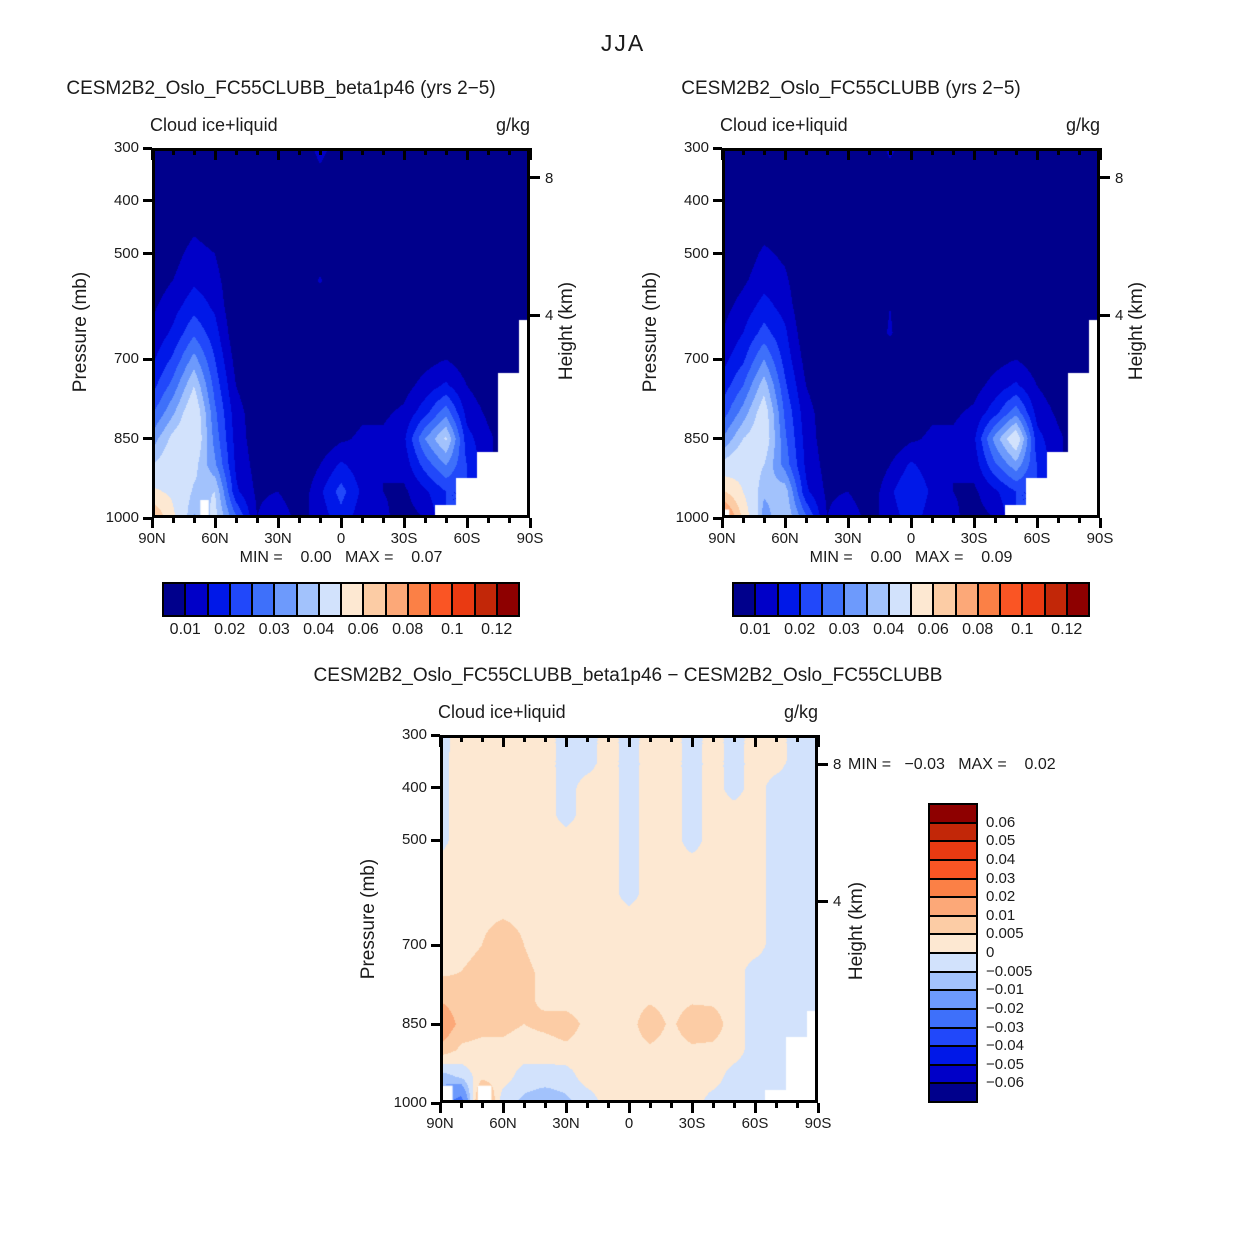  Describe the element at coordinates (692, 517) in the screenshot. I see `pressure-tick-label: 1000` at that location.